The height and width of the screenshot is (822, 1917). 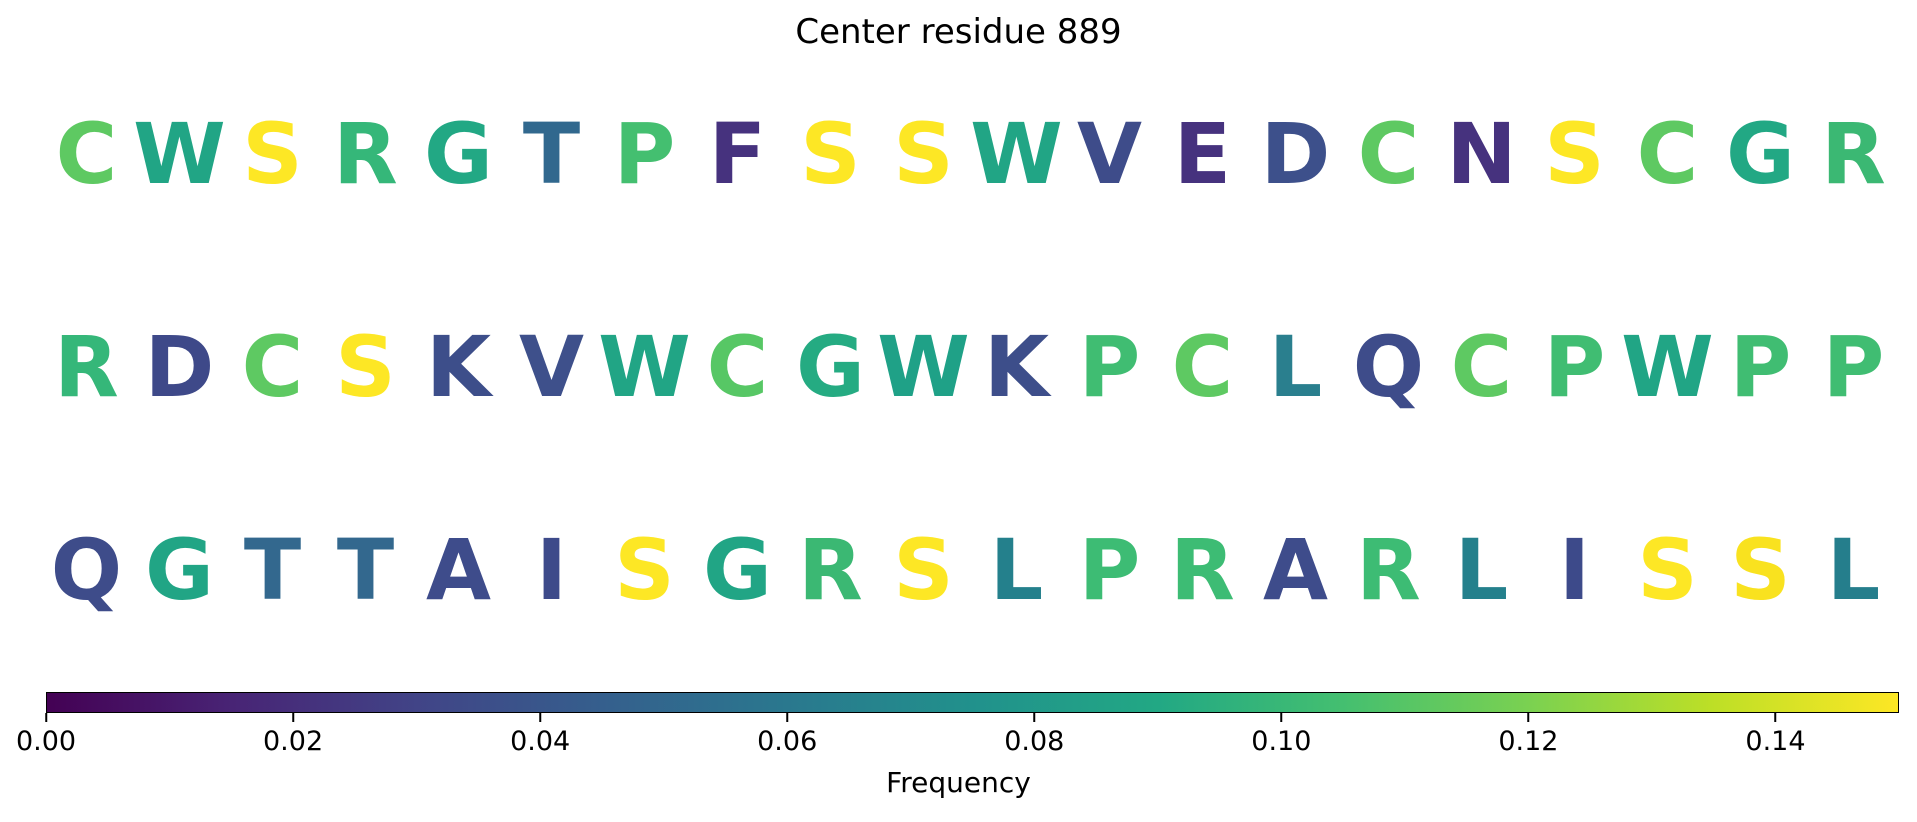 What do you see at coordinates (958, 32) in the screenshot?
I see `chart-title: Center residue 889` at bounding box center [958, 32].